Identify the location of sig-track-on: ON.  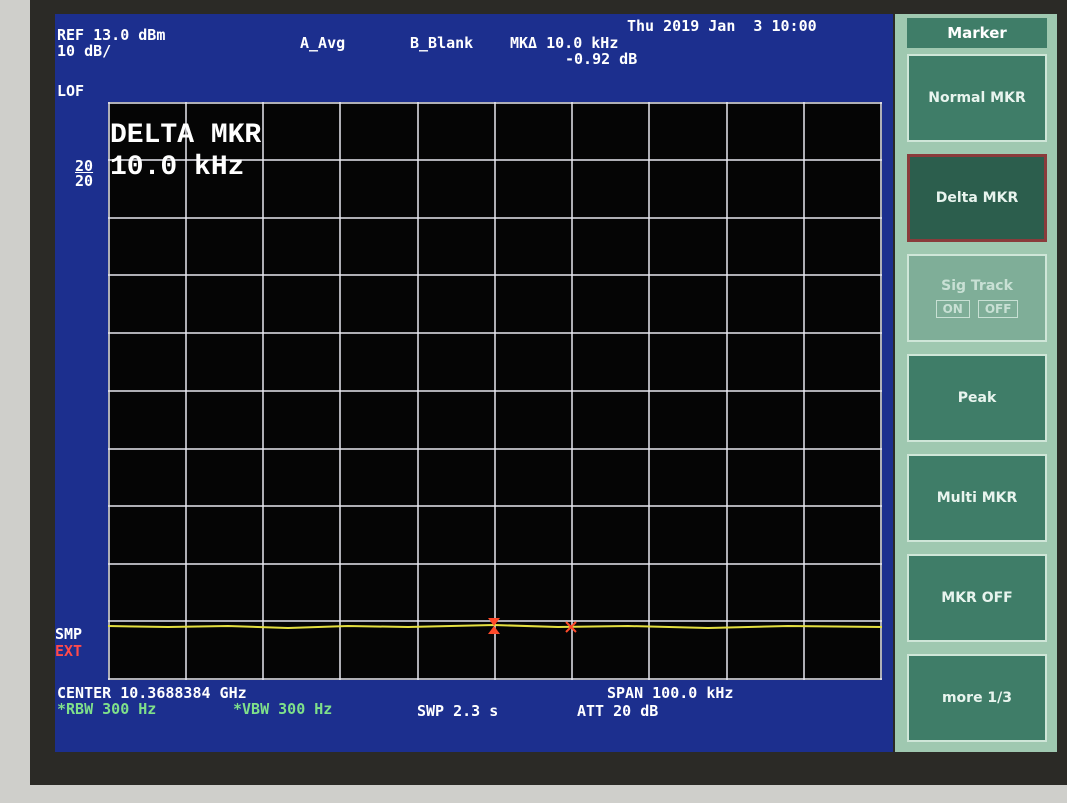
(952, 309).